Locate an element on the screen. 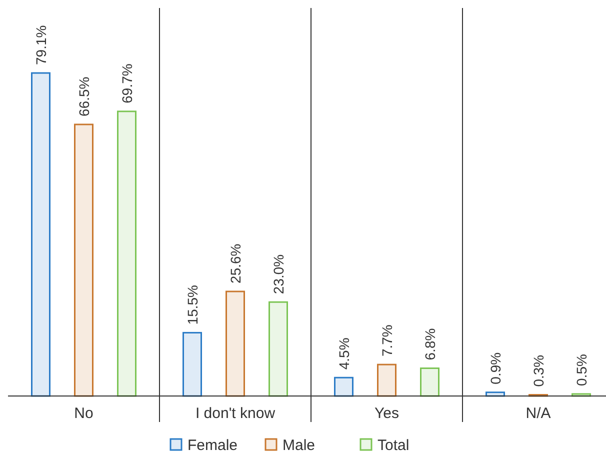  data-label: 25.6% is located at coordinates (235, 264).